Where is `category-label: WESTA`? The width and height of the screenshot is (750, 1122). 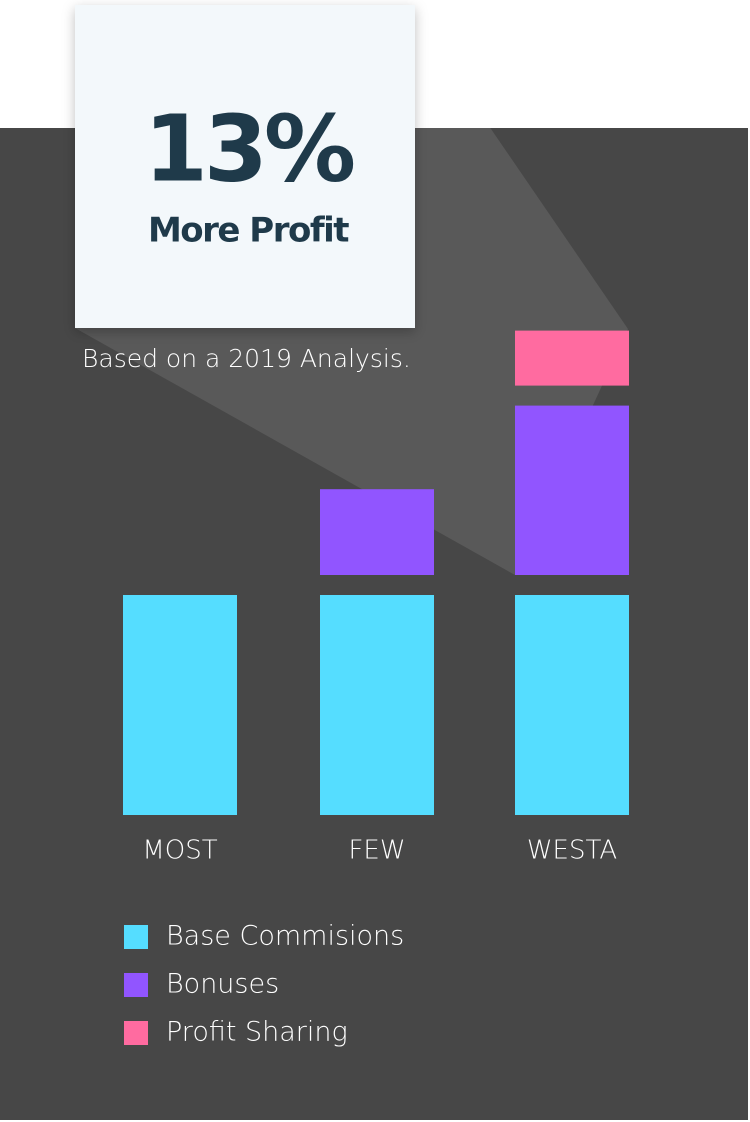
category-label: WESTA is located at coordinates (572, 851).